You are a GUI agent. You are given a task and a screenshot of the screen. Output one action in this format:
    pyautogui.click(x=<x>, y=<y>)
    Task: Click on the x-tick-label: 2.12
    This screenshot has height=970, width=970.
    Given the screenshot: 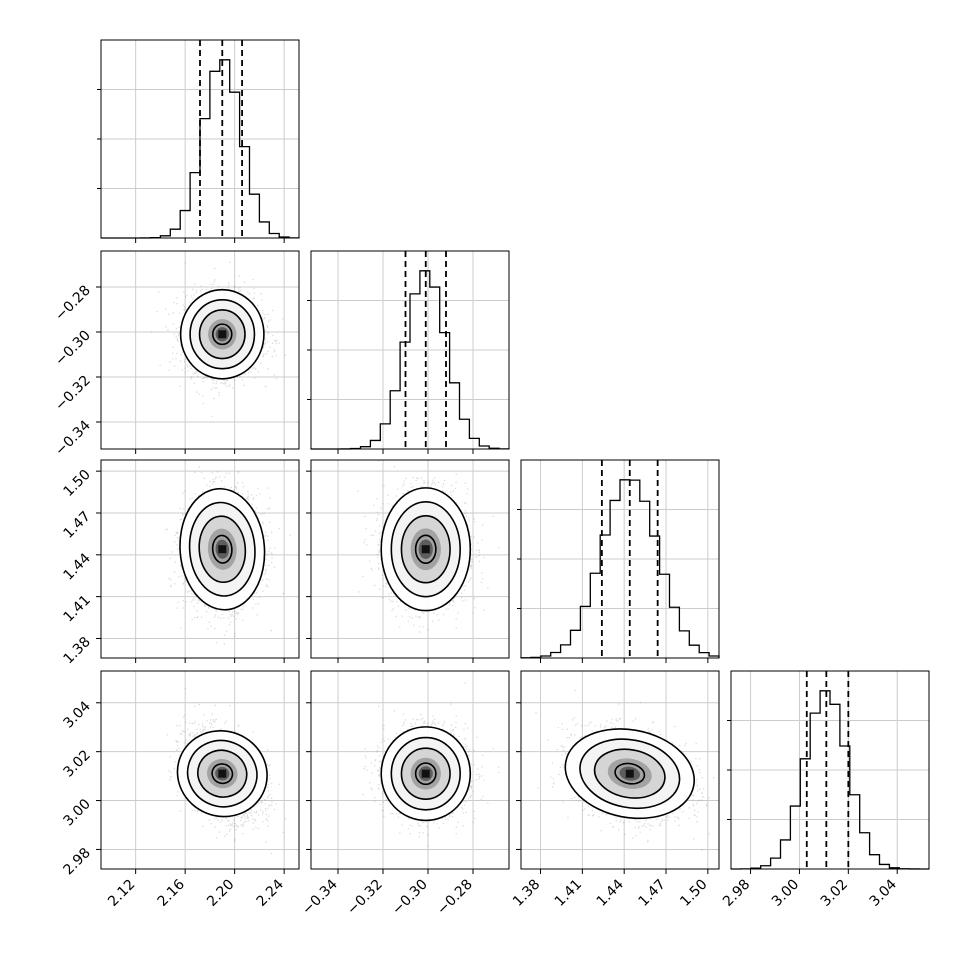 What is the action you would take?
    pyautogui.click(x=121, y=893)
    